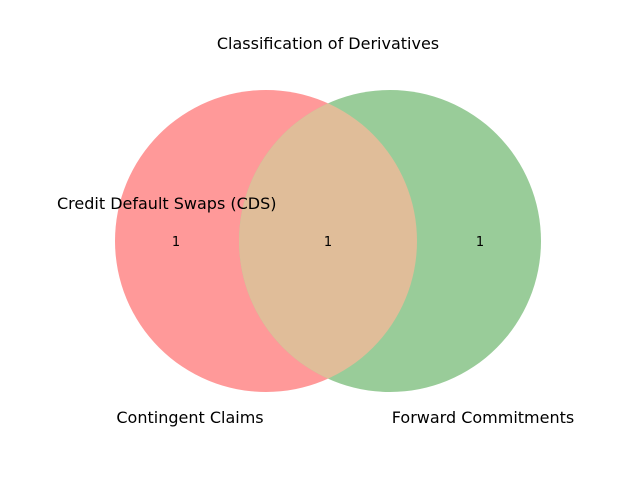  Describe the element at coordinates (328, 43) in the screenshot. I see `diagram-title: Classification of Derivatives` at that location.